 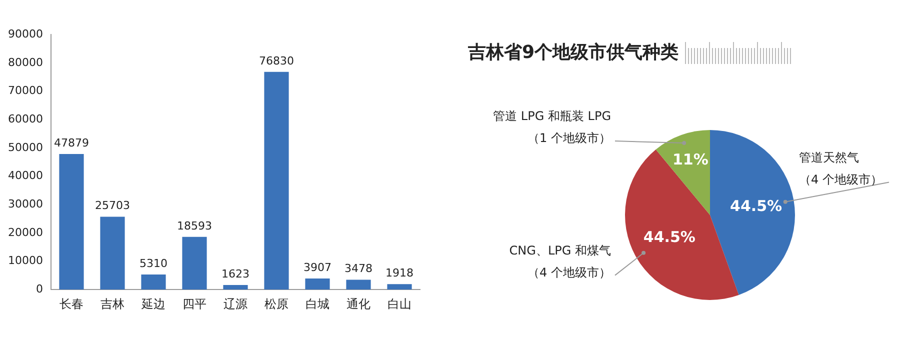 I want to click on data-label: 76830, so click(x=276, y=61).